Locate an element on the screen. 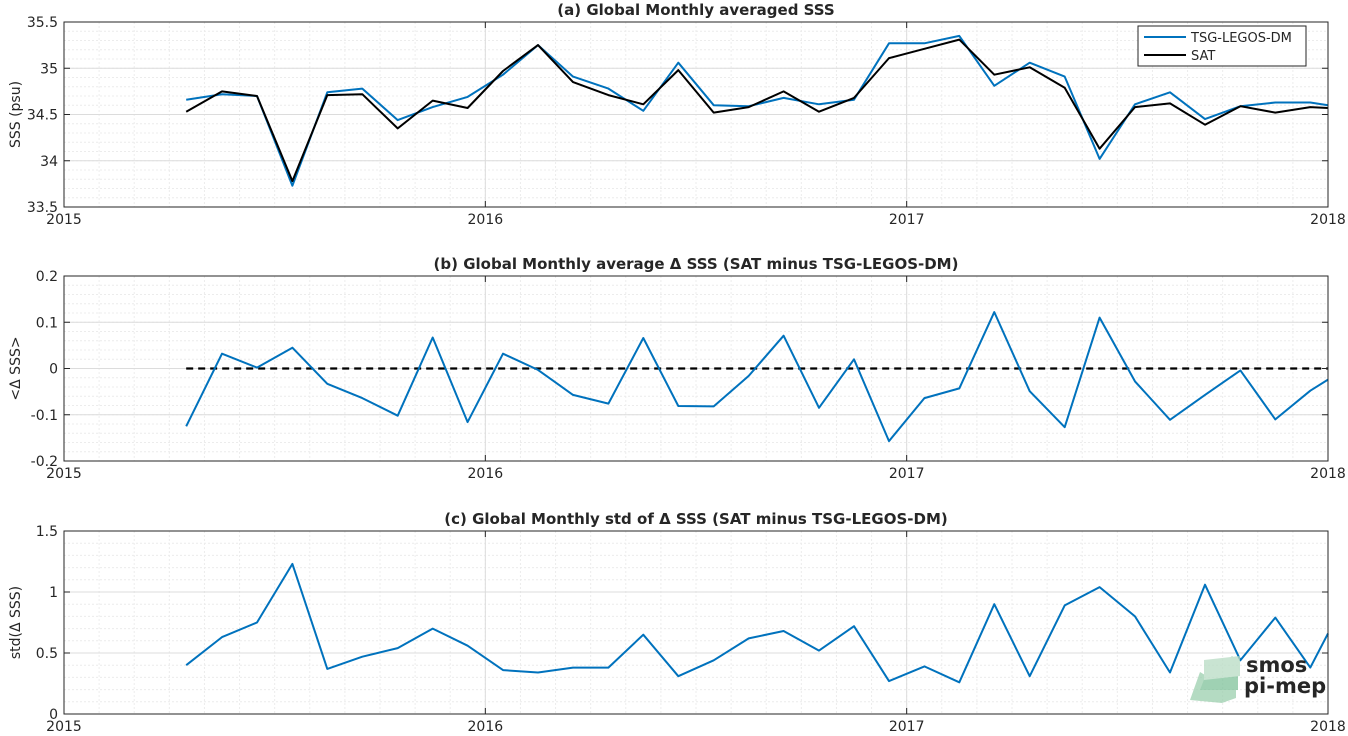 This screenshot has height=736, width=1348. y-tick-label: 34 is located at coordinates (49, 162).